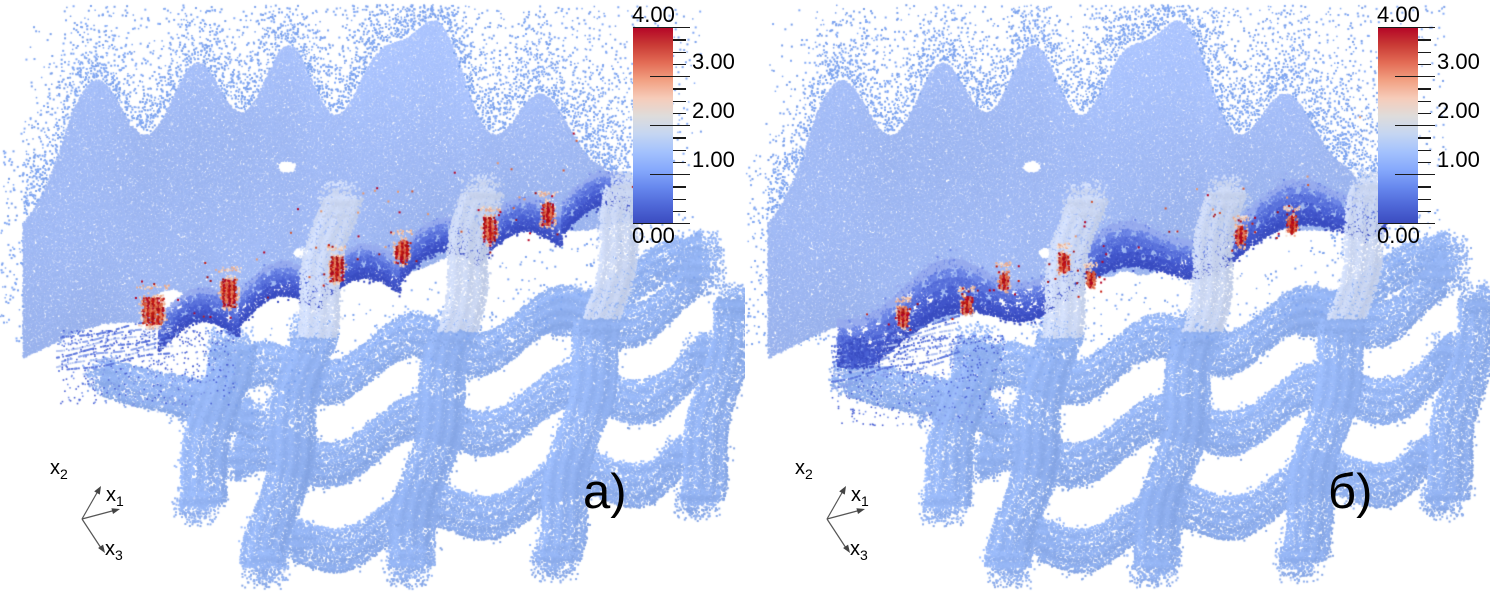 This screenshot has width=1490, height=593. I want to click on panel-label-b: б), so click(1350, 492).